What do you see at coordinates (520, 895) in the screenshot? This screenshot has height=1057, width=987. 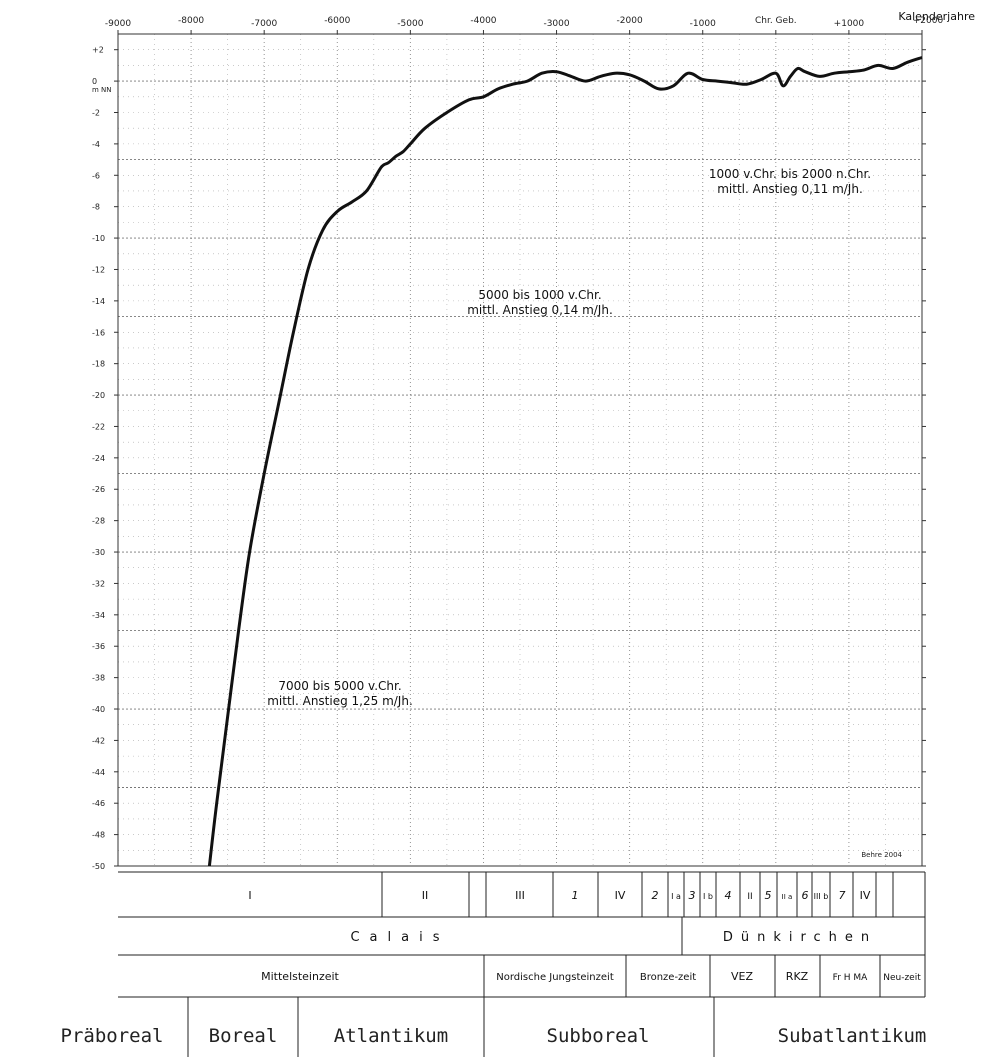 I see `phase-label-III: III` at bounding box center [520, 895].